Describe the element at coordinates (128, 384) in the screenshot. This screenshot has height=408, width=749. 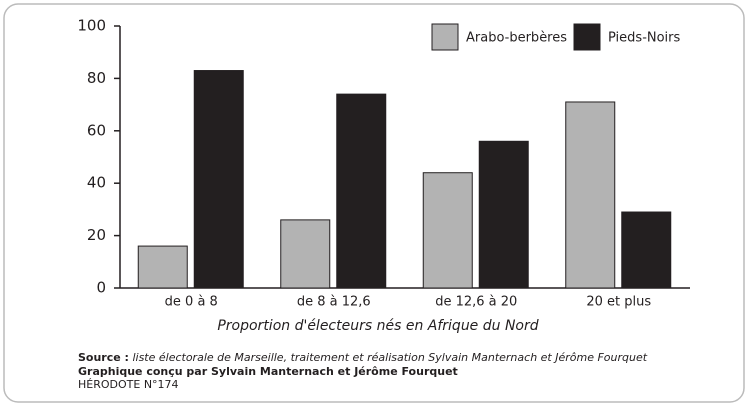
I see `publication: HÉRODOTE N°174` at that location.